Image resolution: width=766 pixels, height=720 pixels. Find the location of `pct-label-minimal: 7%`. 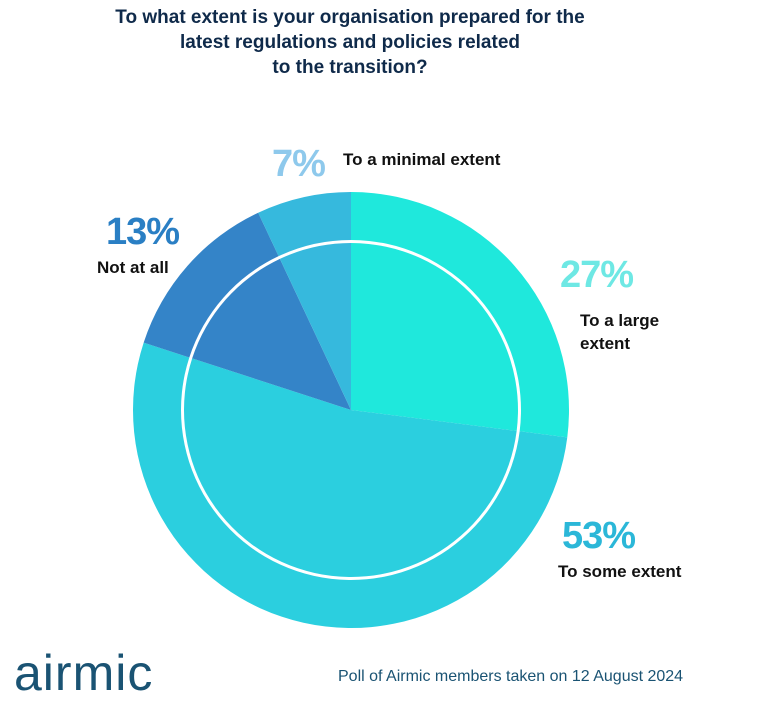

pct-label-minimal: 7% is located at coordinates (298, 164).